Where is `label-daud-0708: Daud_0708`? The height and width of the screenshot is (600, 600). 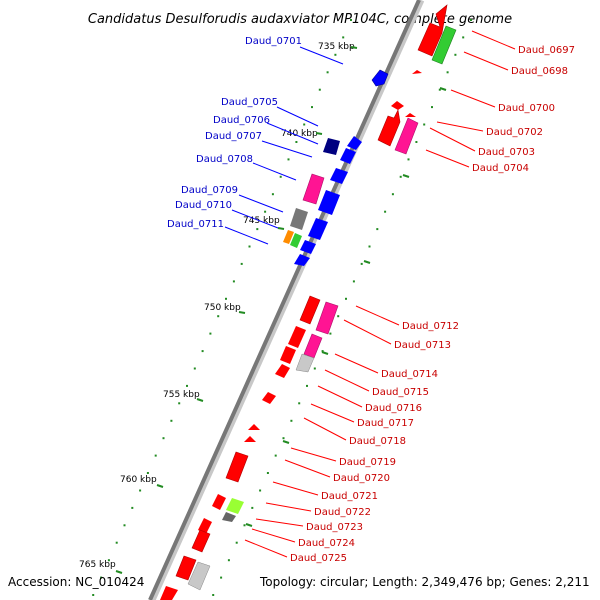
label-daud-0708: Daud_0708 is located at coordinates (224, 159).